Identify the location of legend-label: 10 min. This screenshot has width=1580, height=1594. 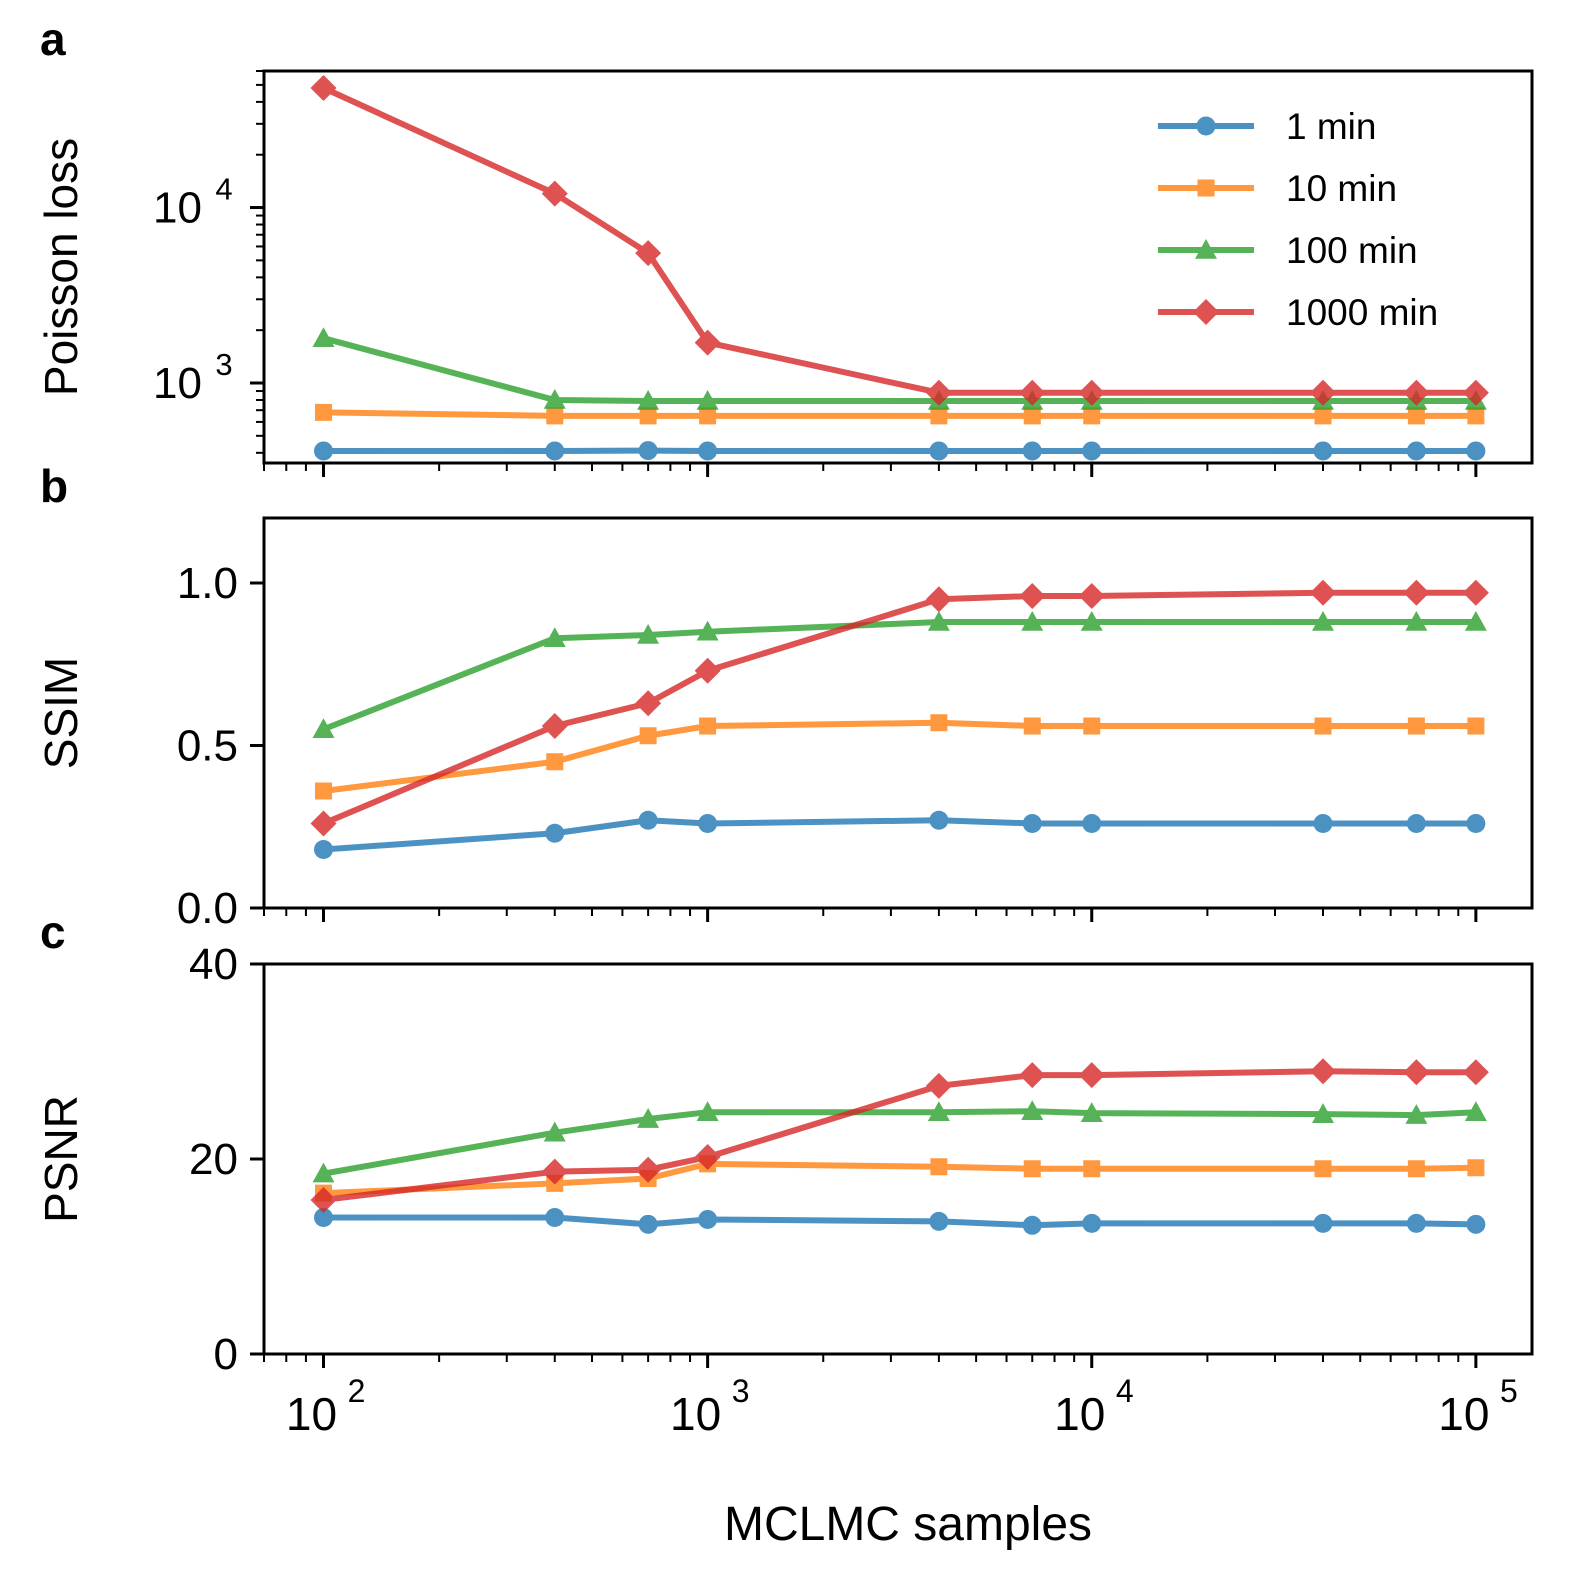
(1341, 188).